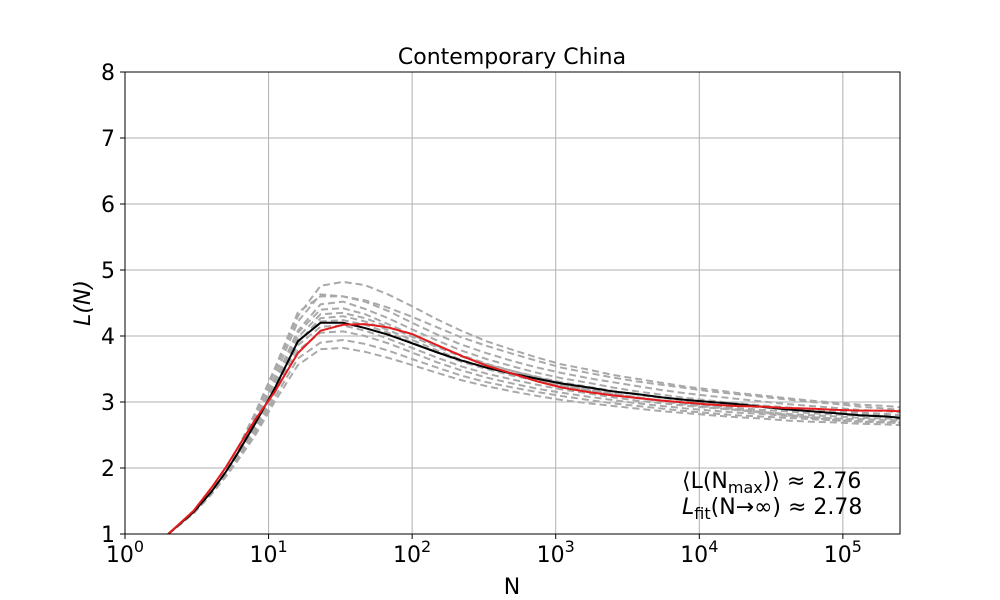  I want to click on y-tick-label: 1, so click(108, 535).